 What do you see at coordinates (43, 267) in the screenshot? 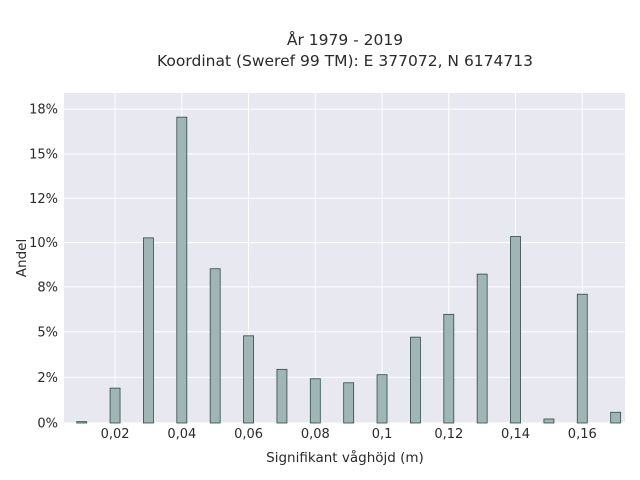
I see `y-axis-ticks: 0% 2% 5% 8% 10% 12% 15% 18%` at bounding box center [43, 267].